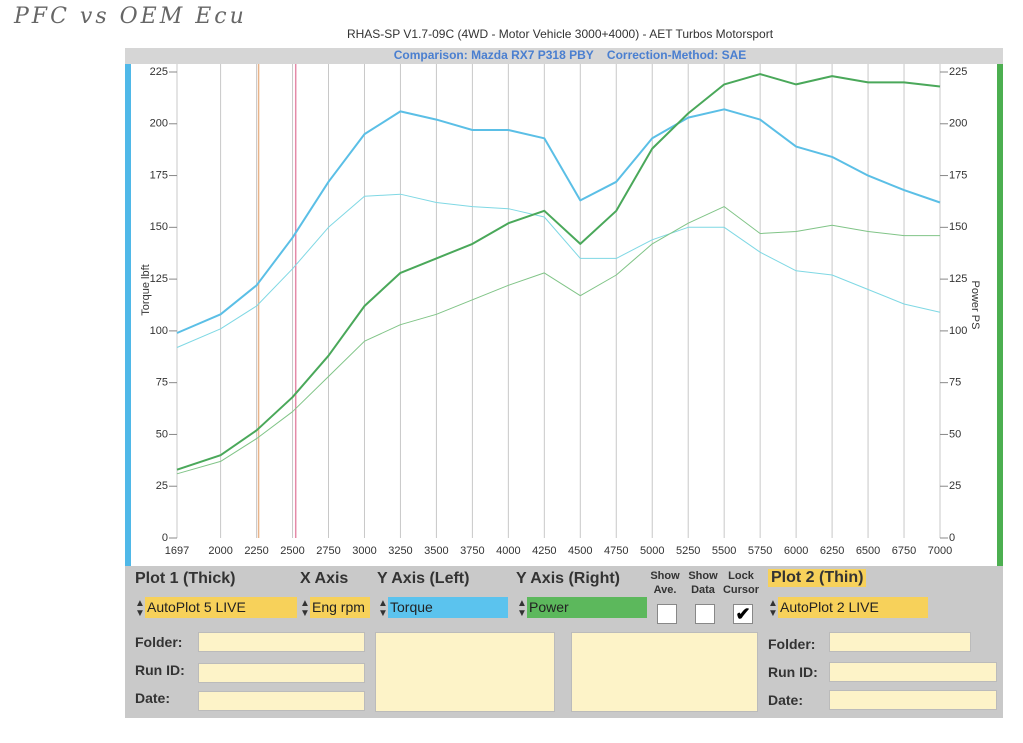 This screenshot has width=1023, height=743. Describe the element at coordinates (741, 576) in the screenshot. I see `checkbox-label: Lock` at that location.